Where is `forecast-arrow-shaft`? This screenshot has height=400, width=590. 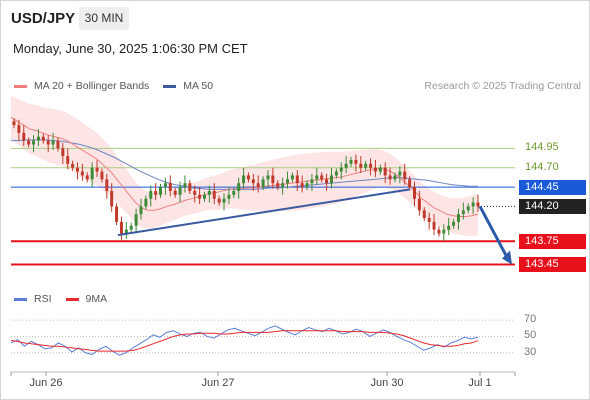
forecast-arrow-shaft is located at coordinates (494, 232).